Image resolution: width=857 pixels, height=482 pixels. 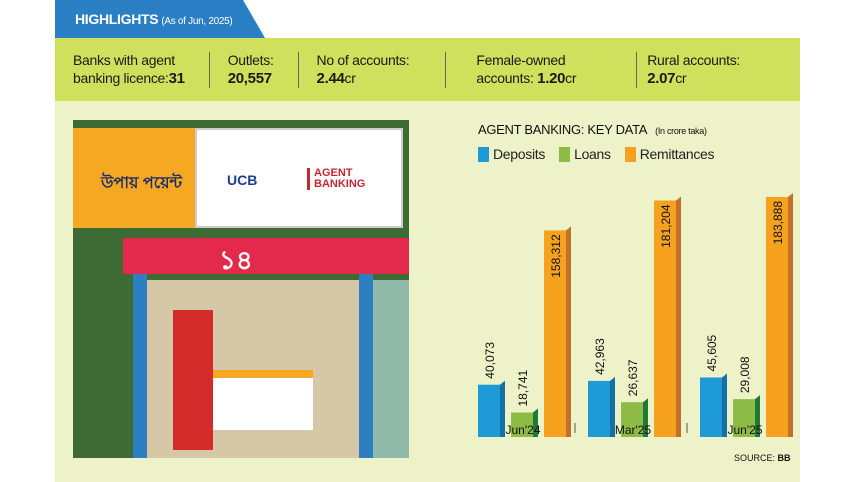 What do you see at coordinates (197, 21) in the screenshot?
I see `highlights-date: (As of Jun, 2025)` at bounding box center [197, 21].